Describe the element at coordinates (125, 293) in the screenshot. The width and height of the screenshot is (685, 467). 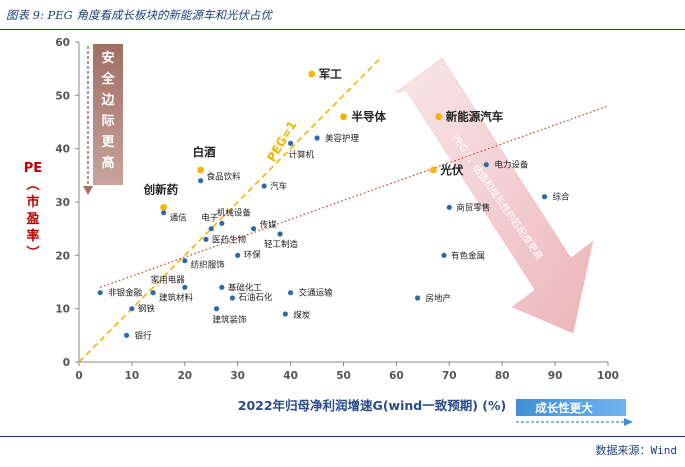
I see `point-label: 非银金融` at that location.